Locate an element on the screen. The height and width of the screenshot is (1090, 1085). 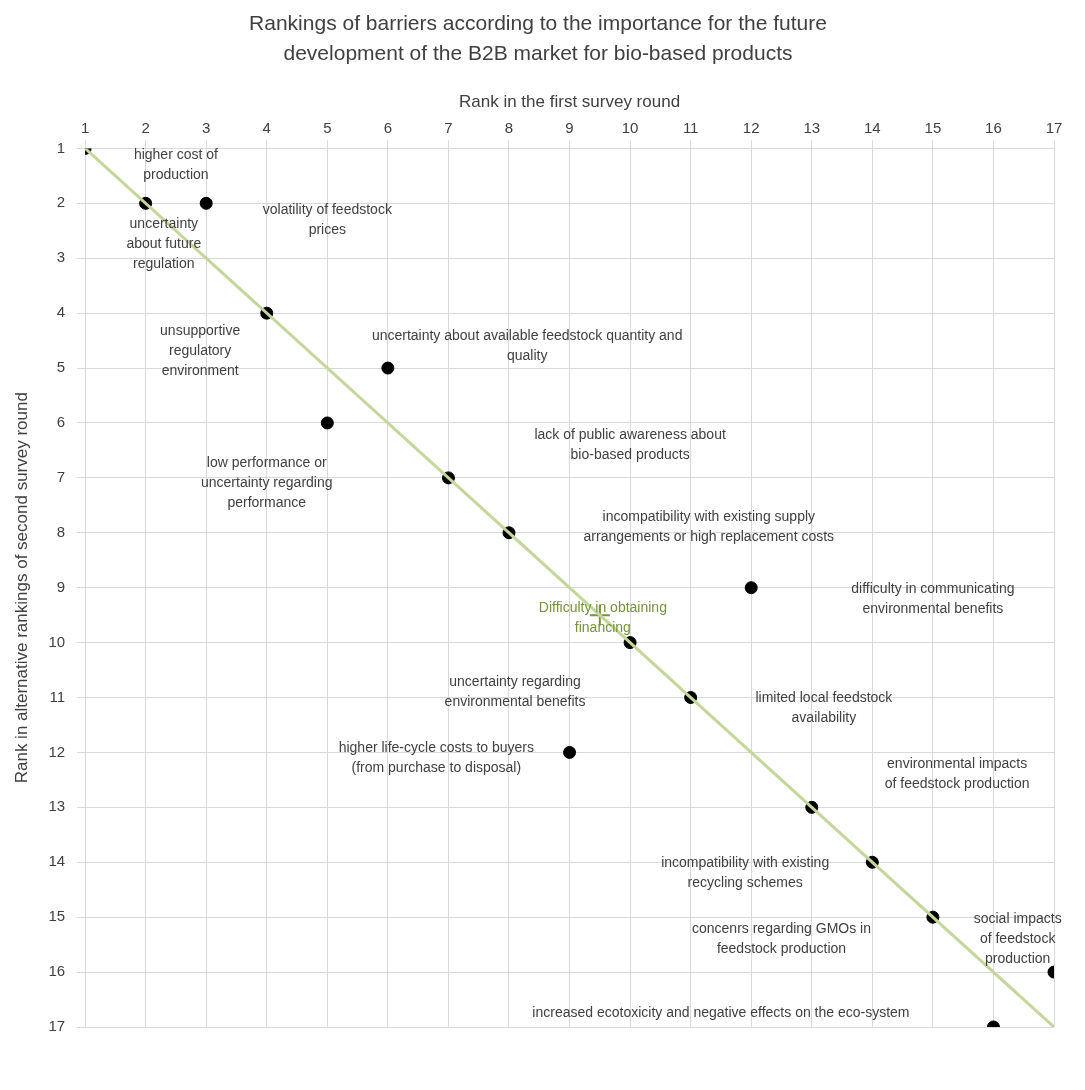
y-tick-label: 8 is located at coordinates (61, 531).